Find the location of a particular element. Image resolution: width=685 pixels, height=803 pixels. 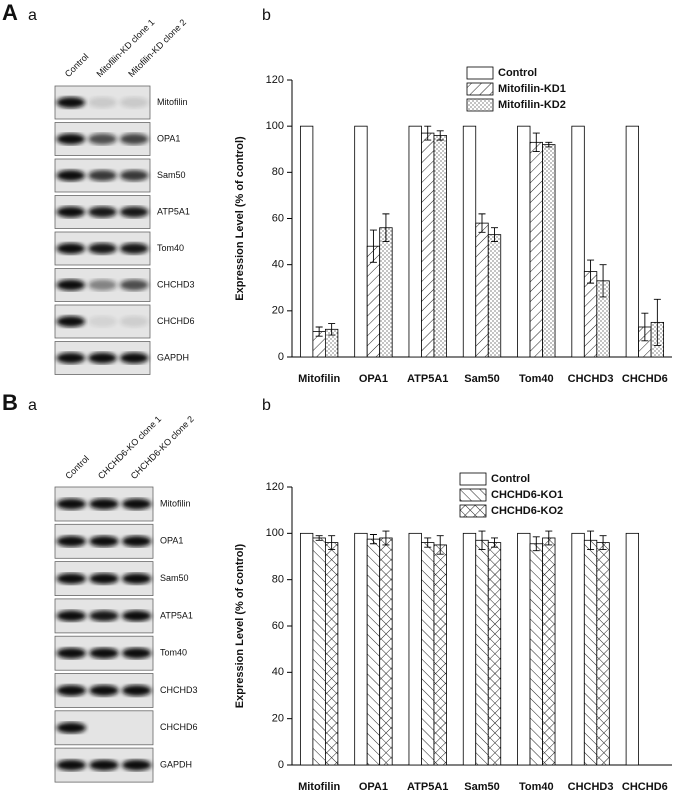

y-axis-label: Expression Level (% of control) is located at coordinates (240, 625).